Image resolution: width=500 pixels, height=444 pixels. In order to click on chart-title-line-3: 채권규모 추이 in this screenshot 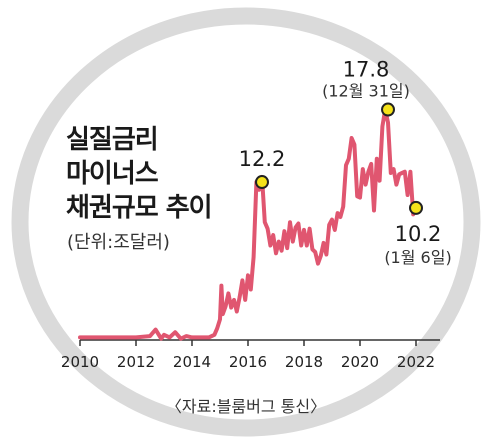, I will do `click(139, 208)`.